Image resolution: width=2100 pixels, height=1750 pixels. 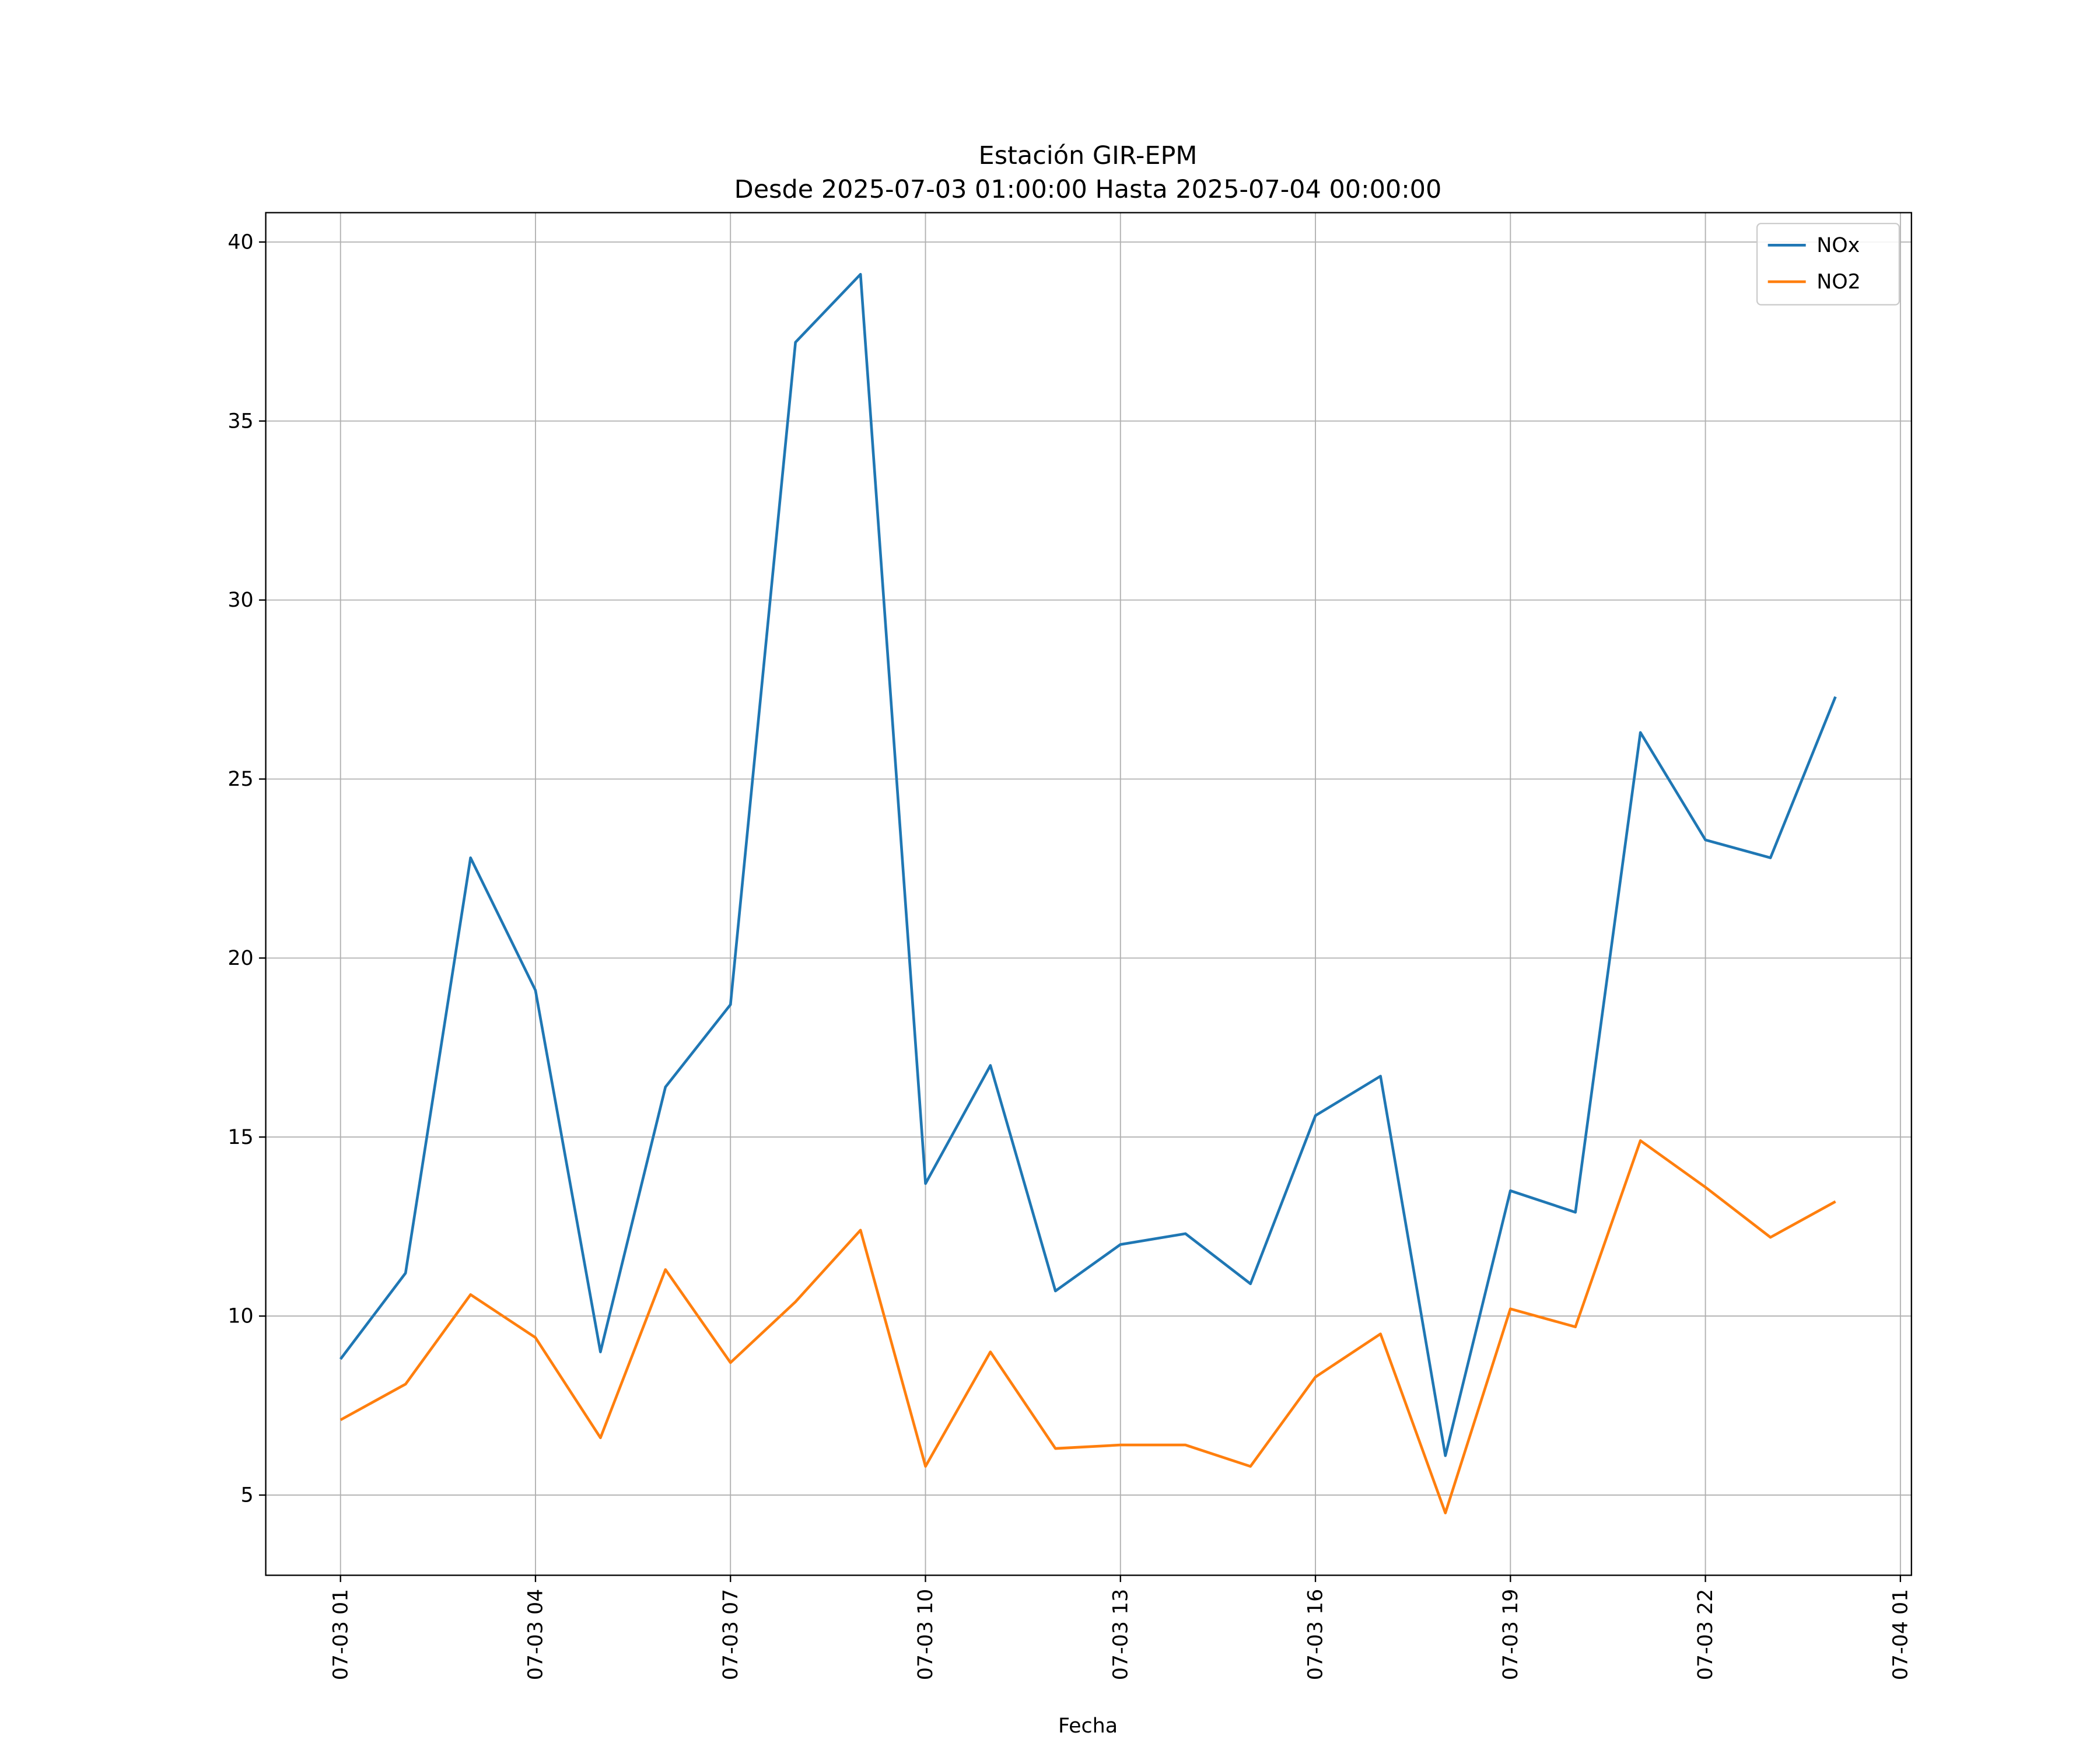 What do you see at coordinates (1088, 155) in the screenshot?
I see `chart-title: Estación GIR-EPM` at bounding box center [1088, 155].